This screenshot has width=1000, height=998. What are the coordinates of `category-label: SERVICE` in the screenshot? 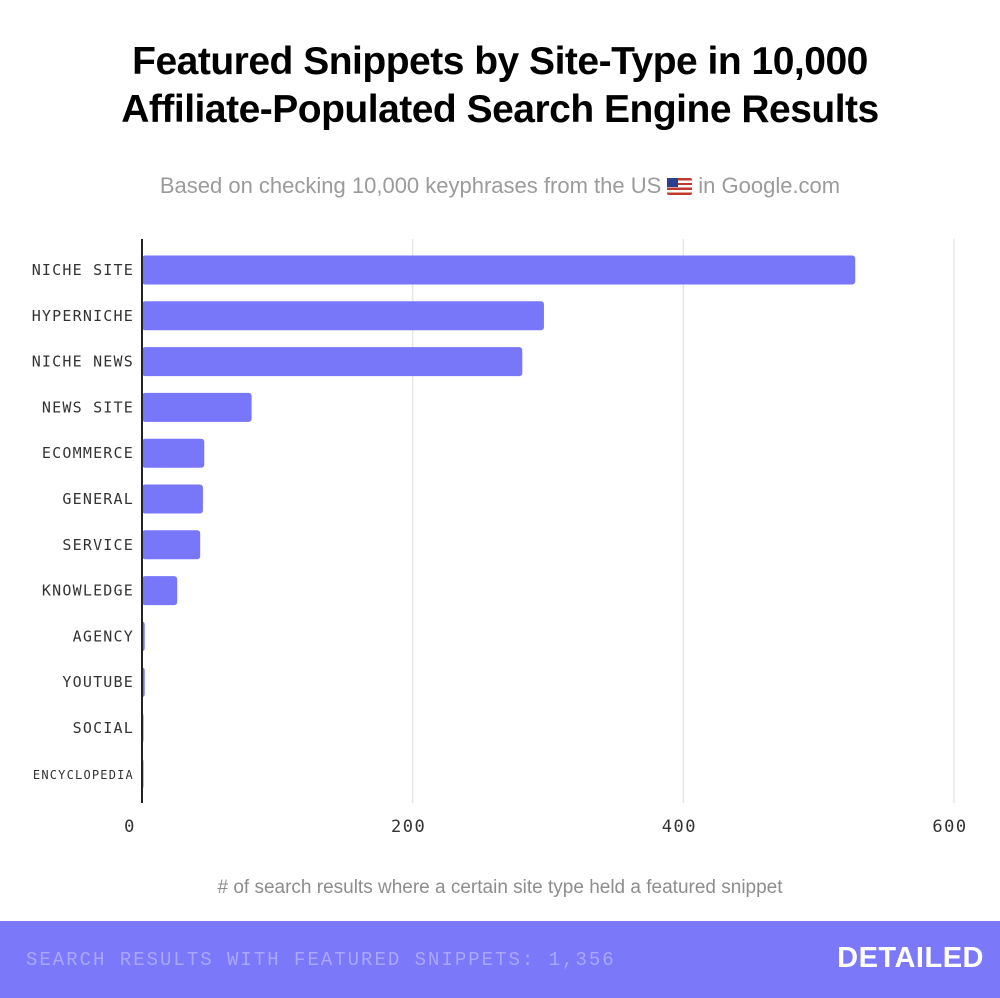 It's located at (98, 545).